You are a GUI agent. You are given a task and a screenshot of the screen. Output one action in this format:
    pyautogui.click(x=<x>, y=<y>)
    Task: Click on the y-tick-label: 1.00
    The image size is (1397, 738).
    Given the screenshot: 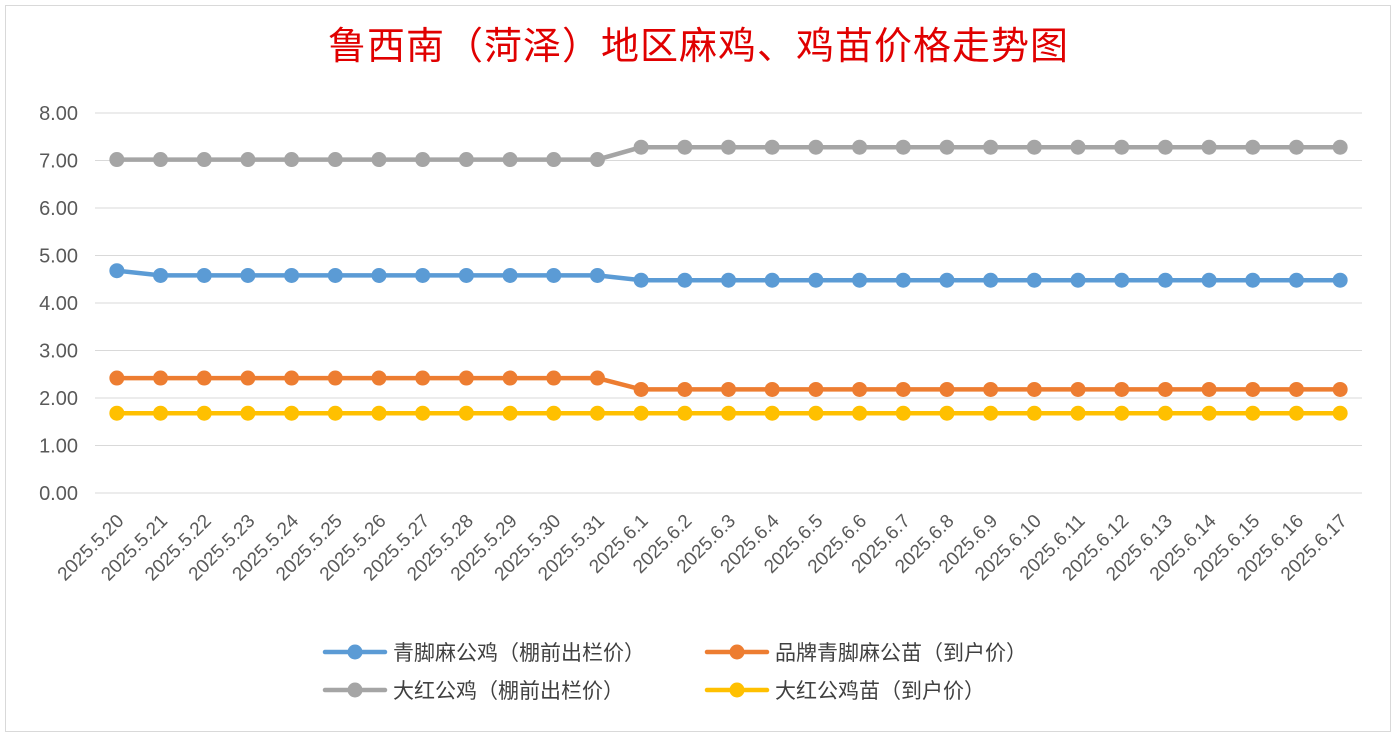 What is the action you would take?
    pyautogui.click(x=58, y=447)
    